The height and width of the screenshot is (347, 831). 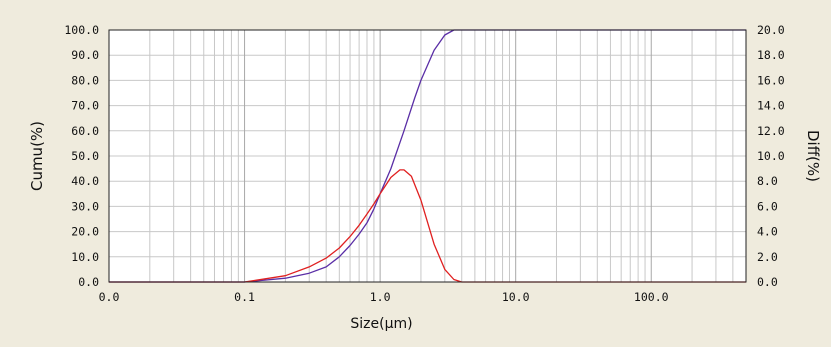 What do you see at coordinates (813, 156) in the screenshot?
I see `y-axis-right-title: Diff(%)` at bounding box center [813, 156].